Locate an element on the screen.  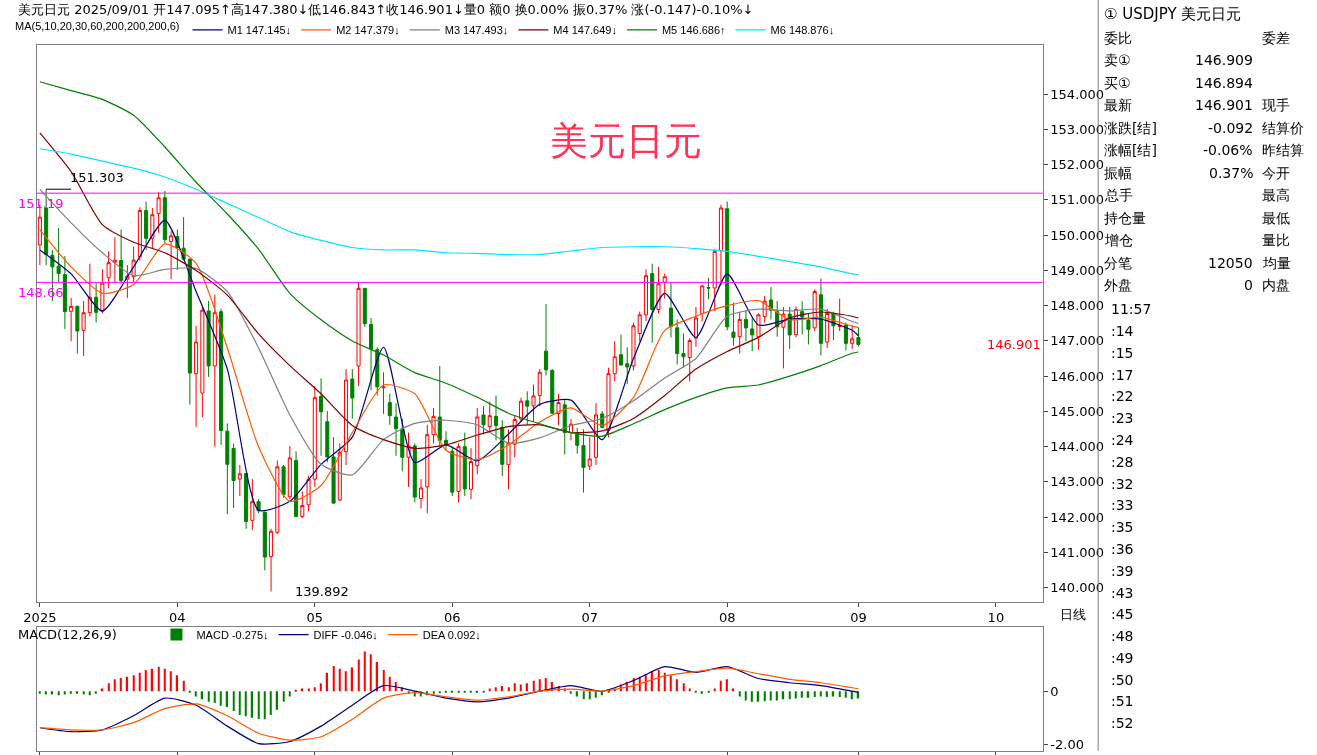
y-tick-label: 152.000 is located at coordinates (1077, 165).